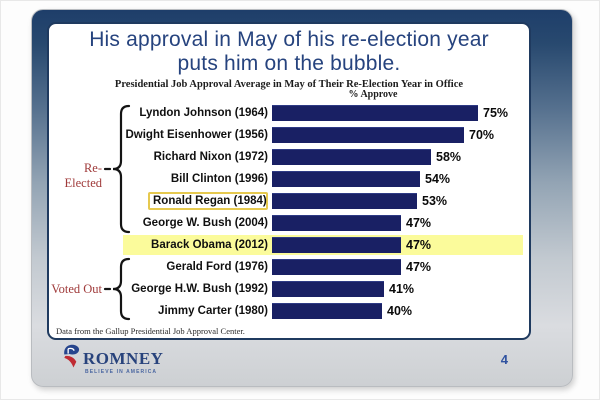 This screenshot has height=400, width=600. Describe the element at coordinates (76, 289) in the screenshot. I see `group-label-voted-out: Voted Out` at that location.